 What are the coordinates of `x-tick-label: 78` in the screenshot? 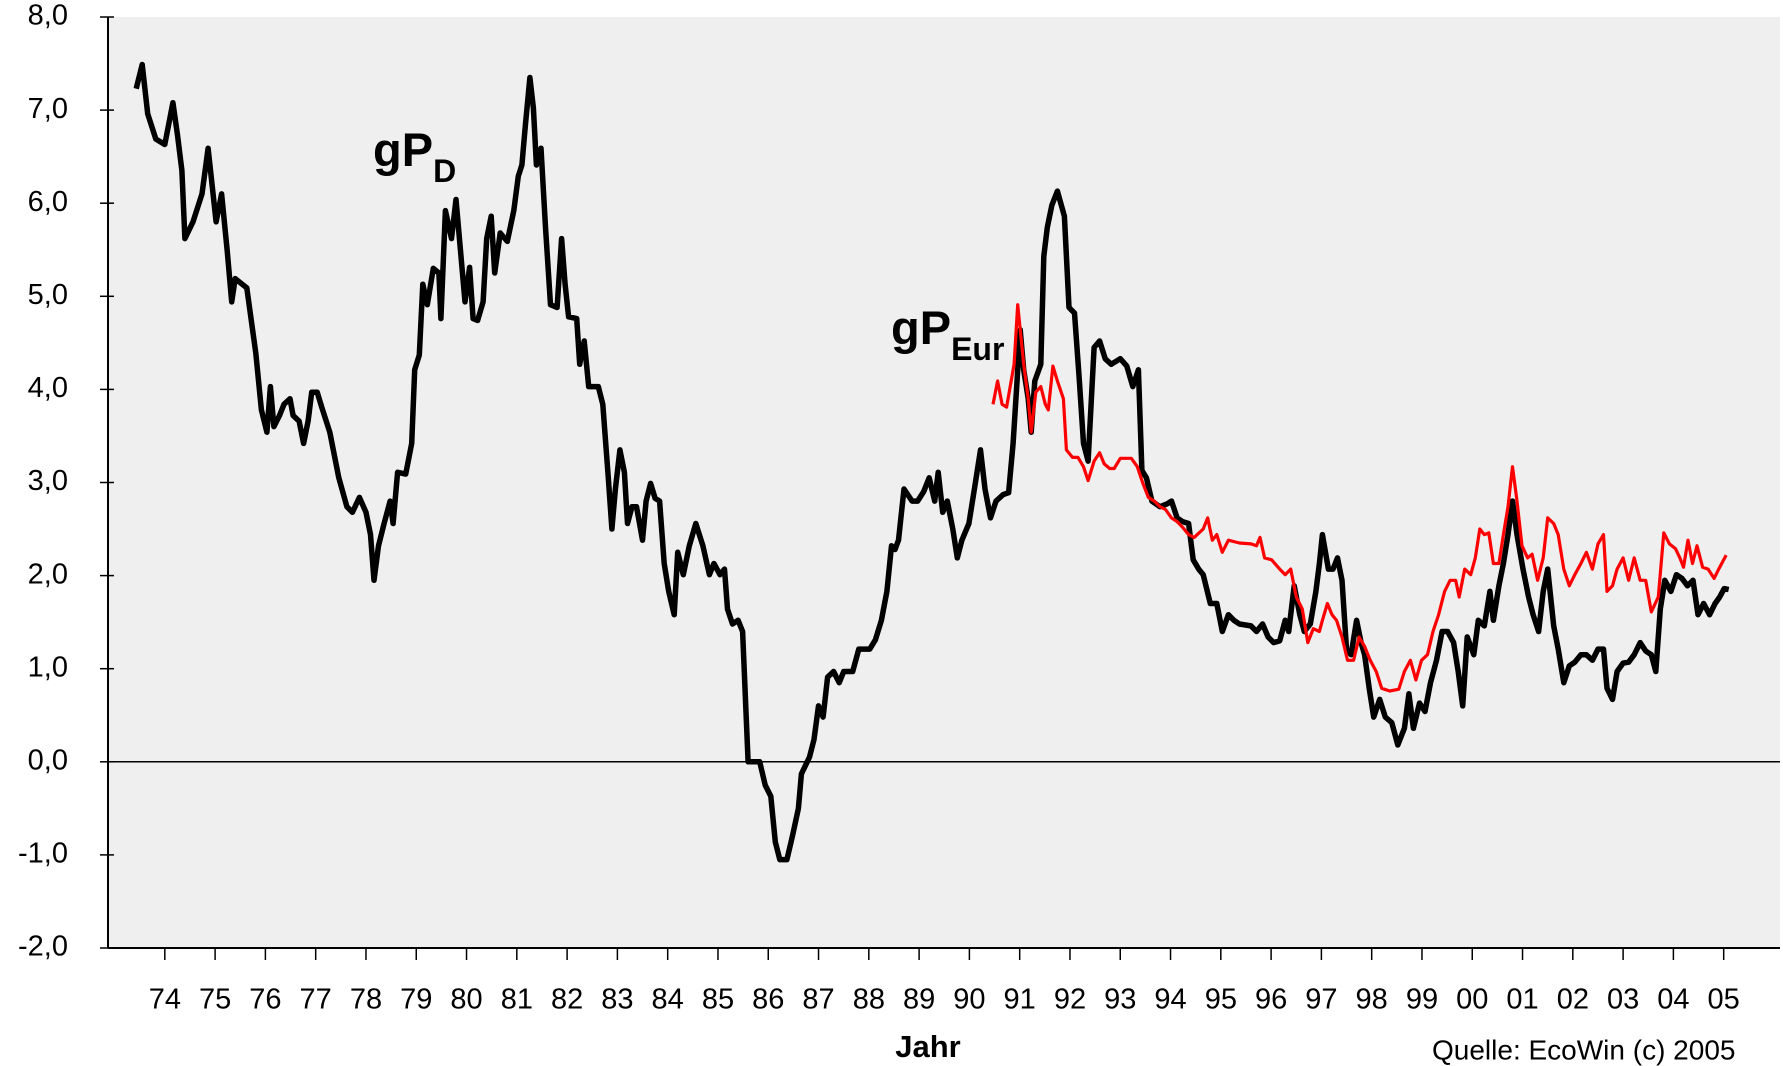 It's located at (366, 1000).